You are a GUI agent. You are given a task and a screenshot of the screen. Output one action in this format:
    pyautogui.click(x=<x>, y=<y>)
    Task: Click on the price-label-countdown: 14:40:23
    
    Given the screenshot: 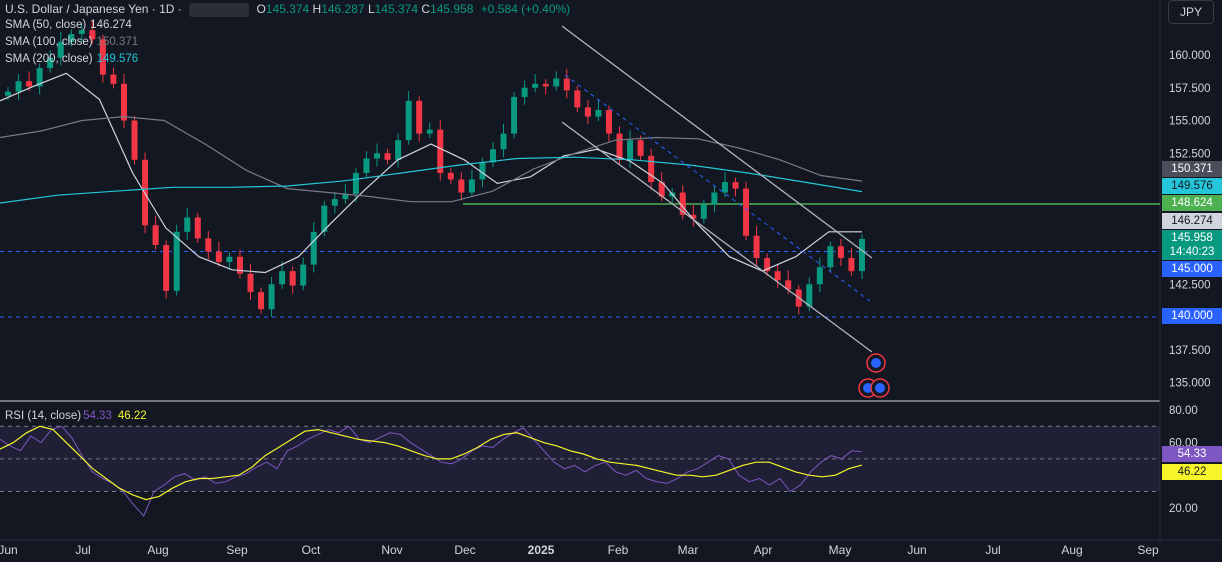 What is the action you would take?
    pyautogui.click(x=1192, y=252)
    